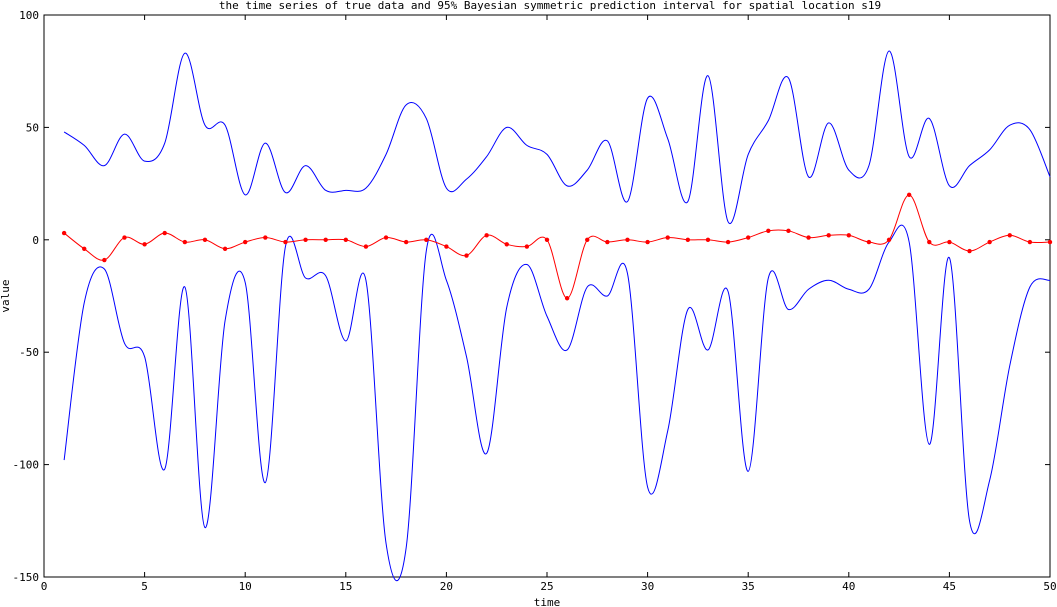 This screenshot has height=607, width=1057. What do you see at coordinates (35, 240) in the screenshot?
I see `y-tick-label: 0` at bounding box center [35, 240].